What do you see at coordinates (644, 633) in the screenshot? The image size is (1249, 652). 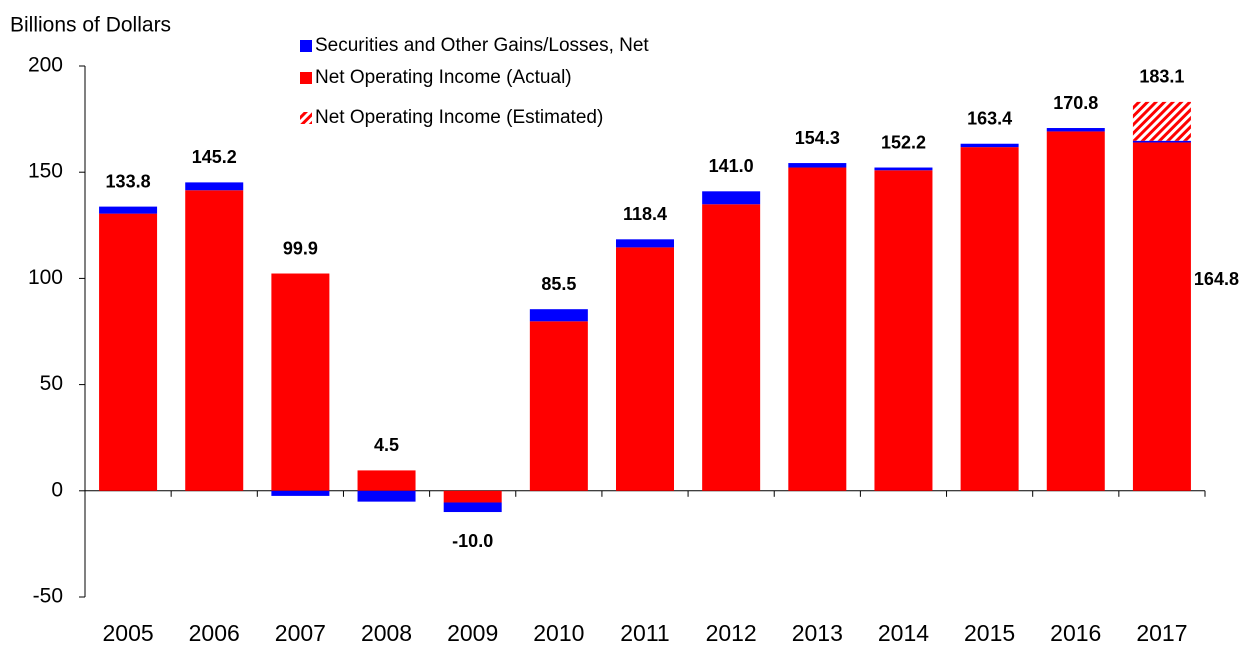 I see `x-tick-label: 2011` at bounding box center [644, 633].